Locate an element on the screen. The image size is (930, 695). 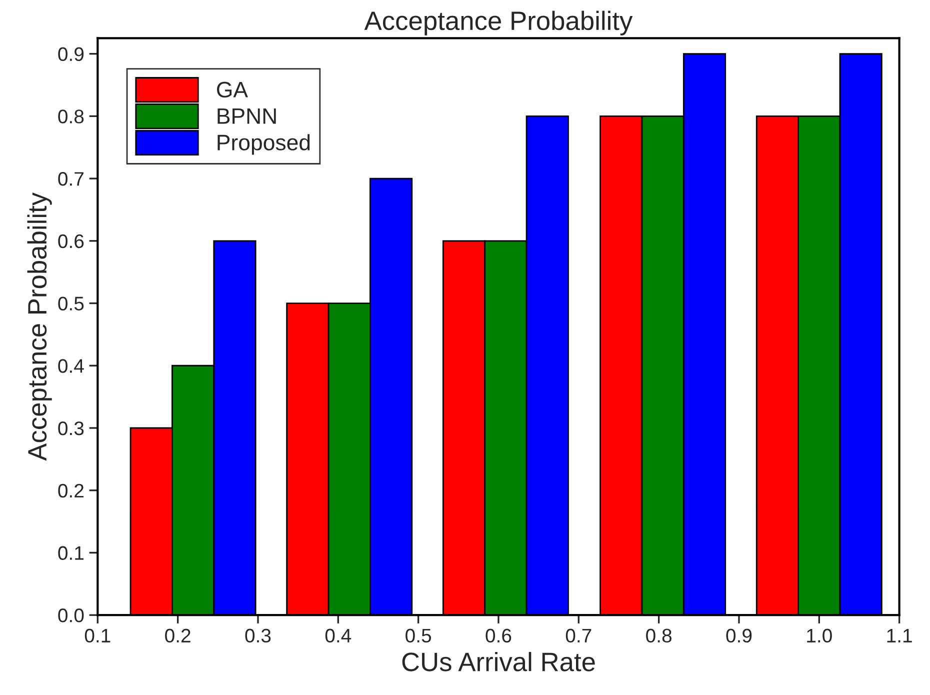
y-axis-title: Acceptance Probability is located at coordinates (39, 326).